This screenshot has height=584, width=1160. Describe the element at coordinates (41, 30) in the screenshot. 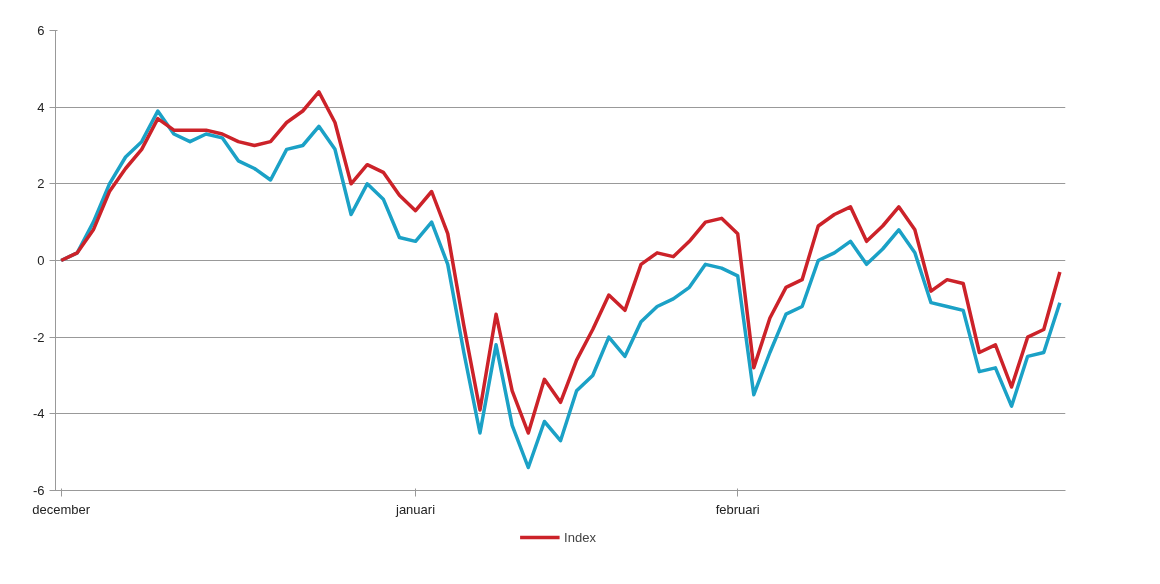

I see `y-tick-label: 6` at that location.